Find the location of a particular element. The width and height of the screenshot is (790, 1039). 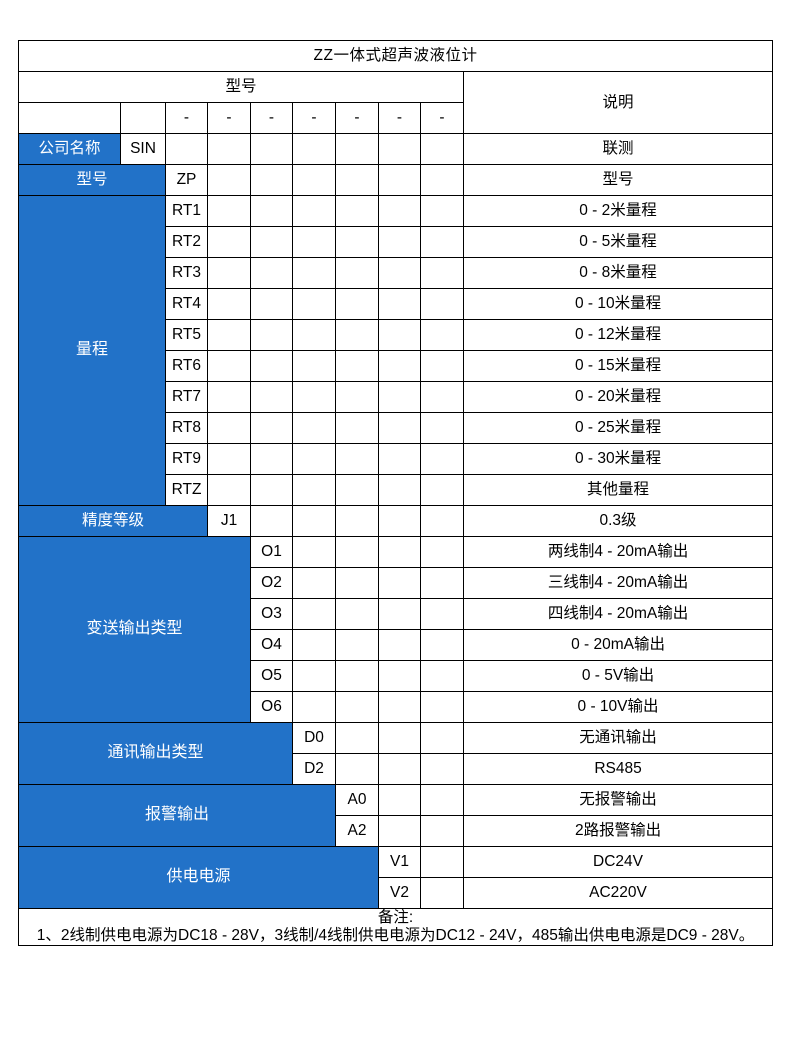

table-row: RT4 0 - 10米量程 is located at coordinates (396, 304).